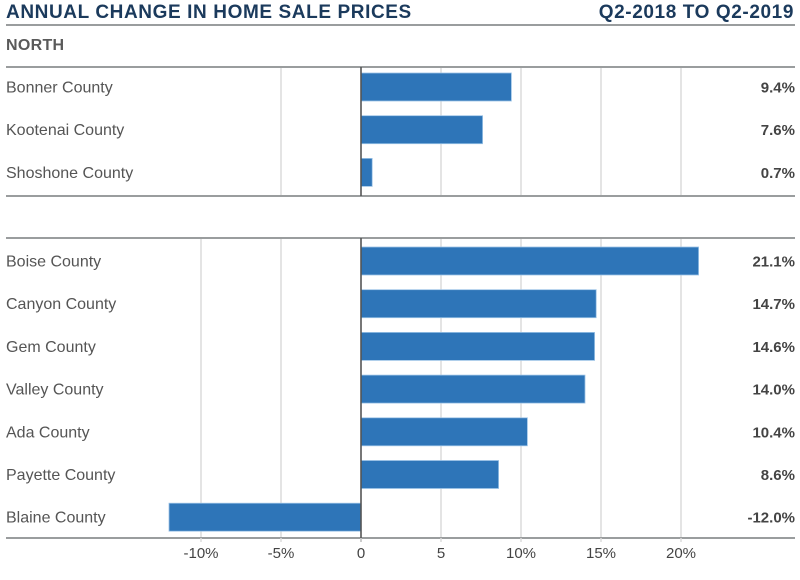  What do you see at coordinates (778, 173) in the screenshot?
I see `value-label: 0.7%` at bounding box center [778, 173].